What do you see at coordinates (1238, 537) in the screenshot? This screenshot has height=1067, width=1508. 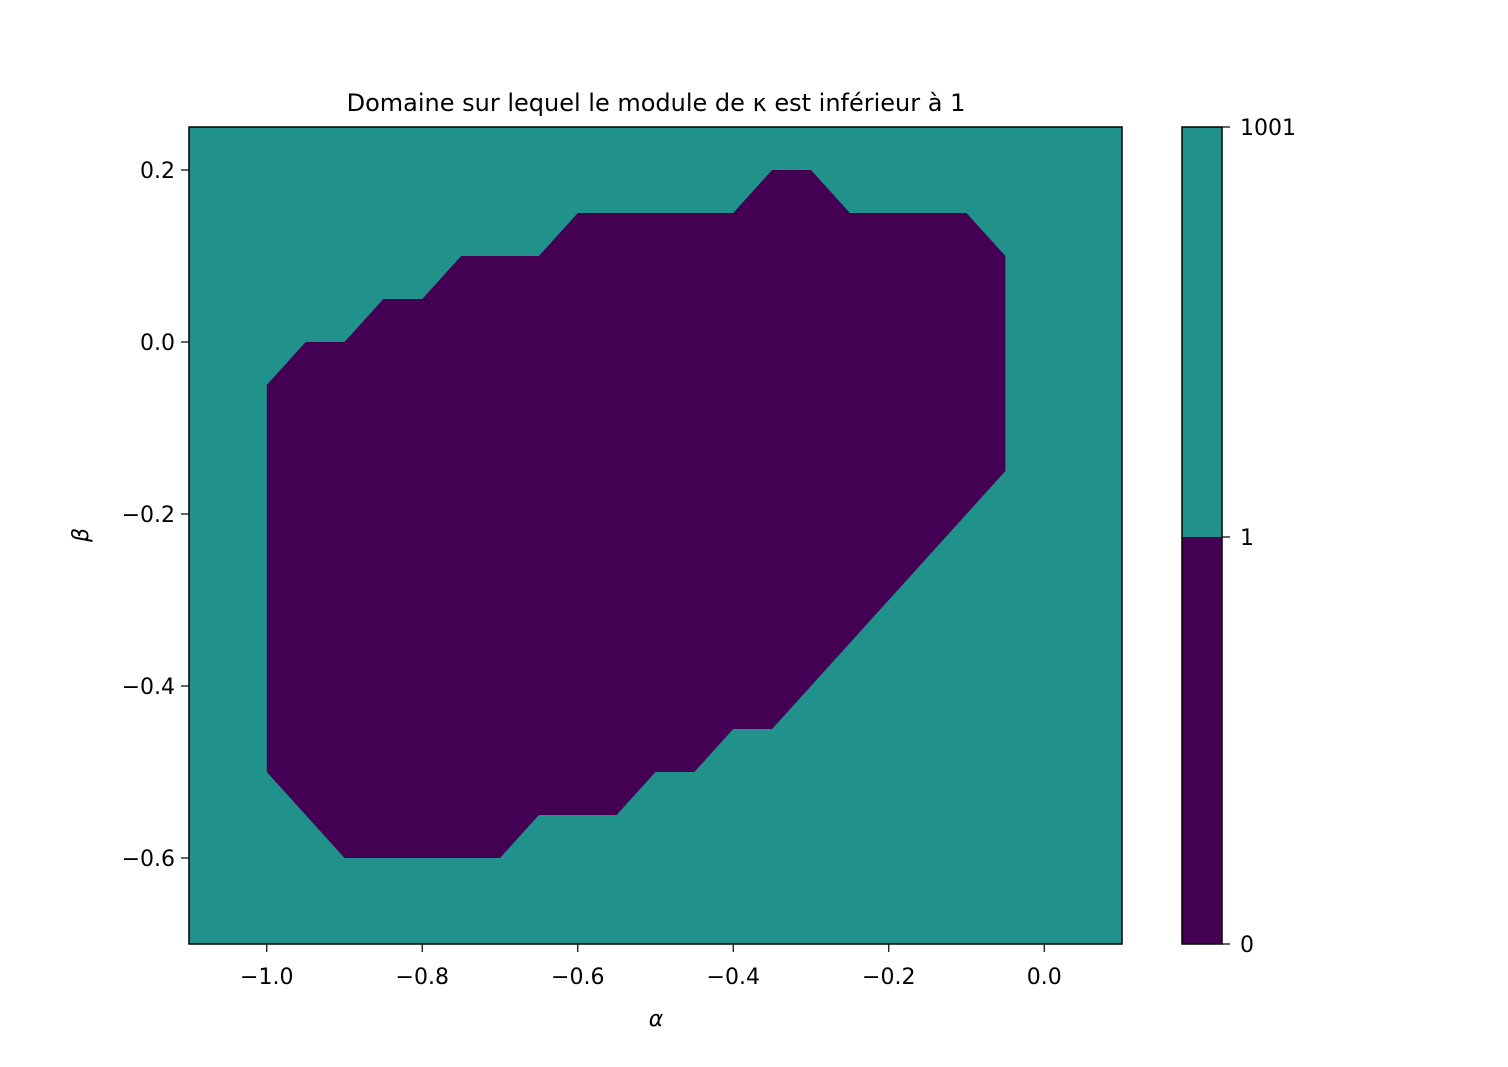 I see `colorbar: 0 1 1001` at bounding box center [1238, 537].